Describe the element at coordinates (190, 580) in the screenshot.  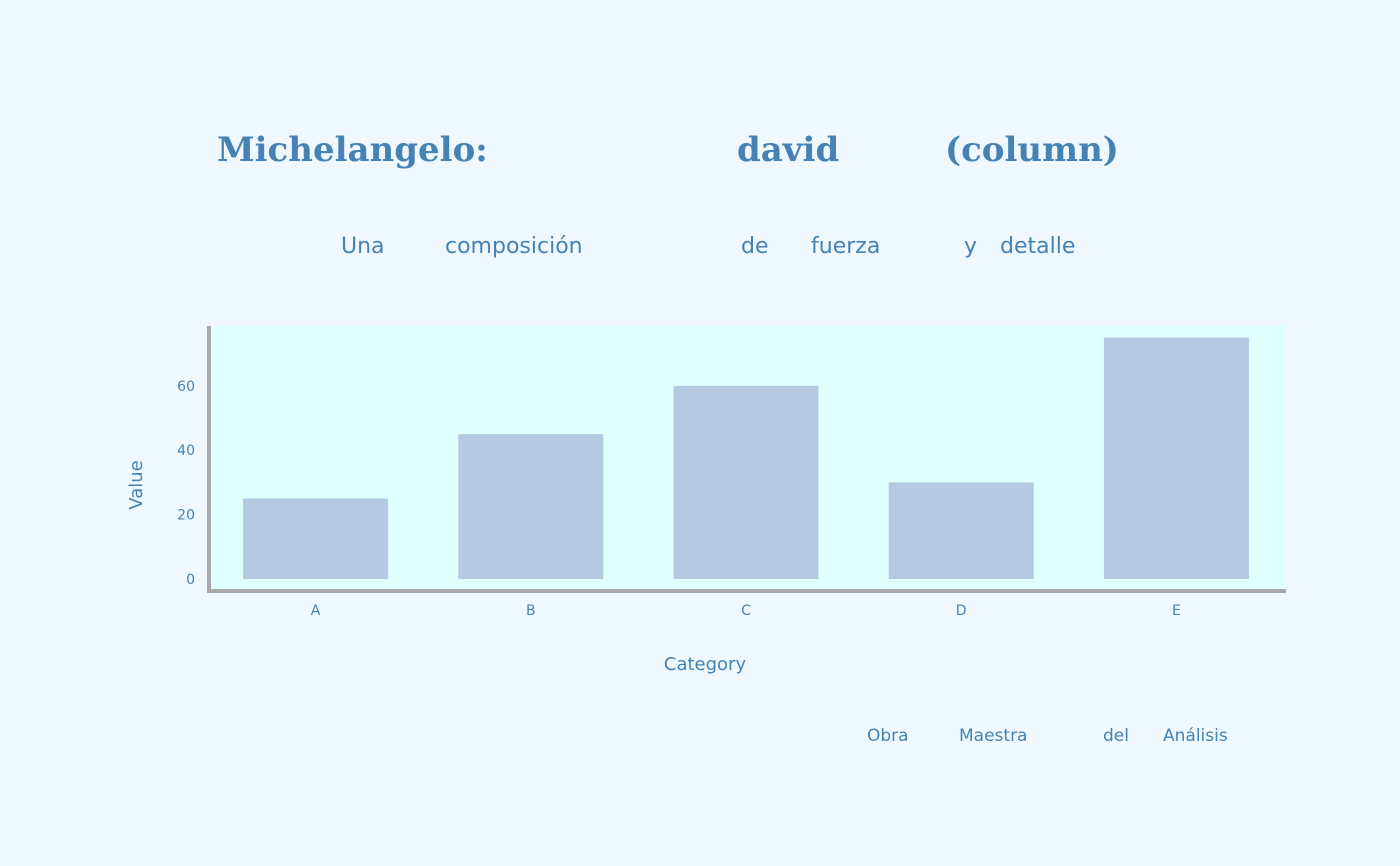
I see `y-tick-label: 0` at that location.